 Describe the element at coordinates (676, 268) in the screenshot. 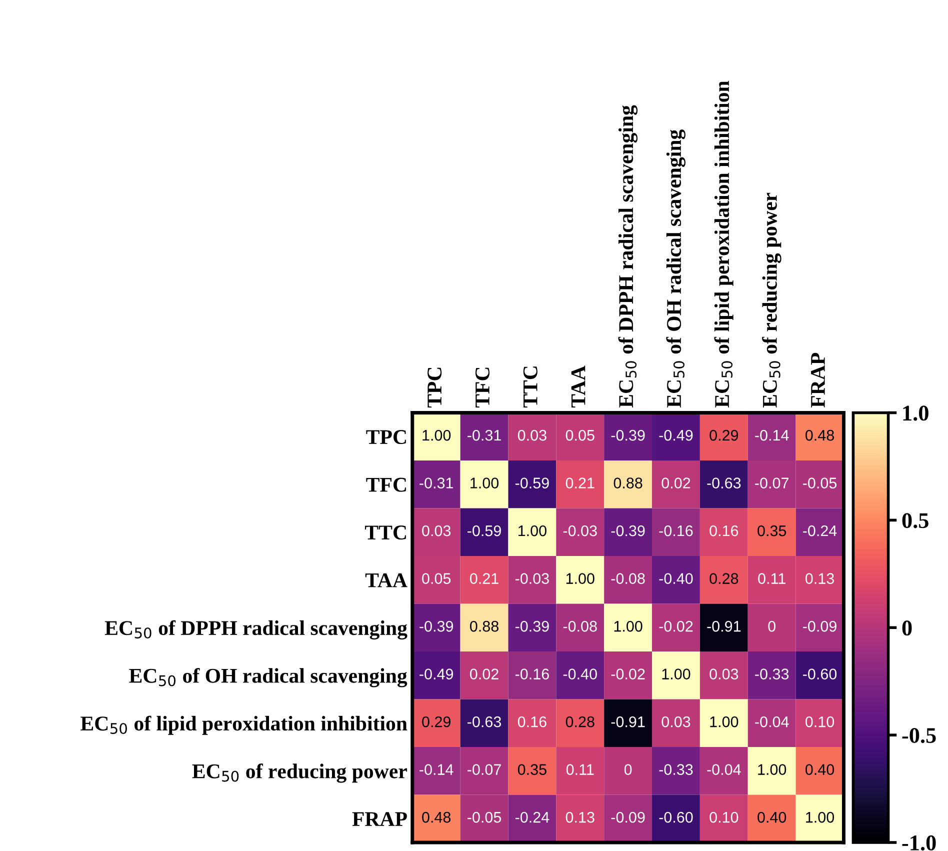

I see `x-tick-label: EC$_{50}$ of OH radical scavenging` at that location.